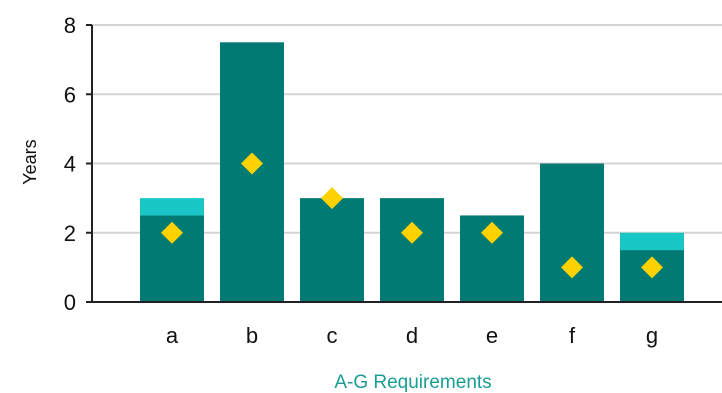 This screenshot has width=722, height=393. What do you see at coordinates (30, 161) in the screenshot?
I see `y-axis-title: Years` at bounding box center [30, 161].